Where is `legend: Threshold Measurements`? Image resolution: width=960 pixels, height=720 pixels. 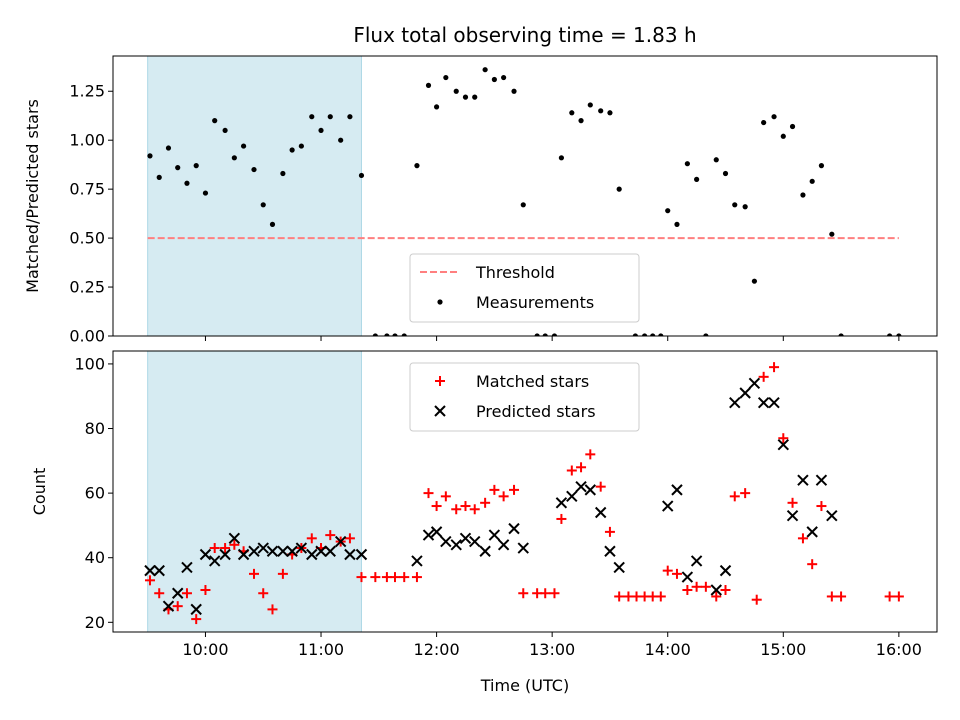
legend: Threshold Measurements is located at coordinates (524, 288).